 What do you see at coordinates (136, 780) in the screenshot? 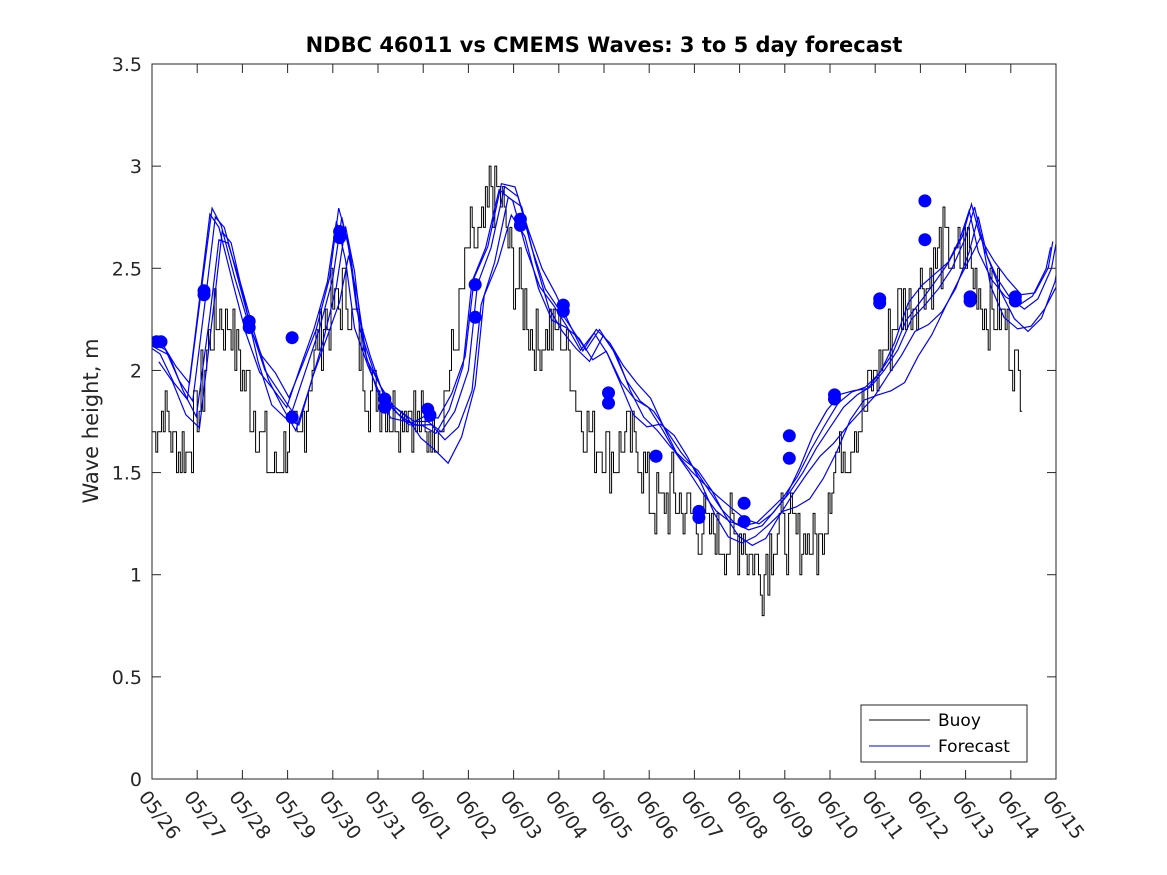
I see `y-tick-label: 0` at bounding box center [136, 780].